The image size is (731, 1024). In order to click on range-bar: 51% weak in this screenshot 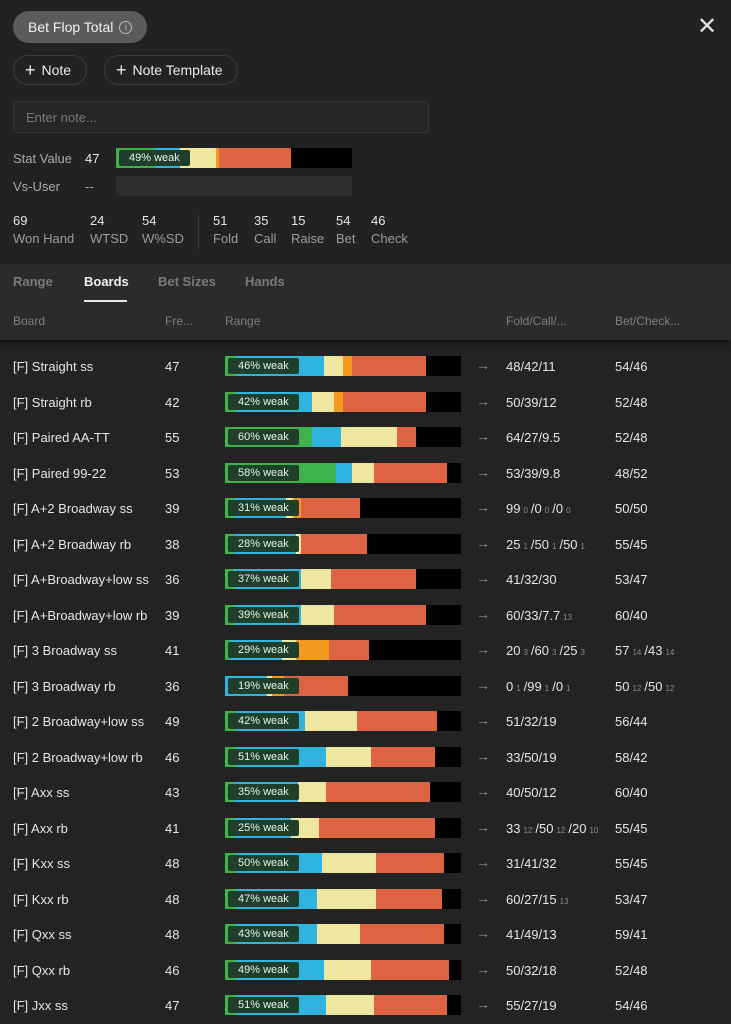, I will do `click(343, 1005)`.